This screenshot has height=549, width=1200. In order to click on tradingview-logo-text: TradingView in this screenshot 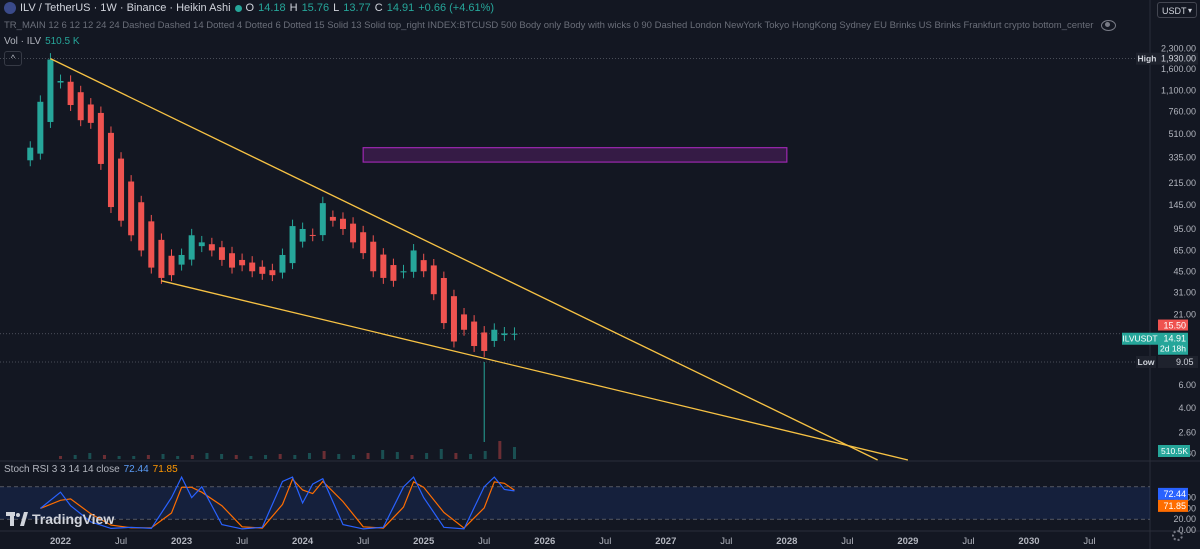, I will do `click(73, 519)`.